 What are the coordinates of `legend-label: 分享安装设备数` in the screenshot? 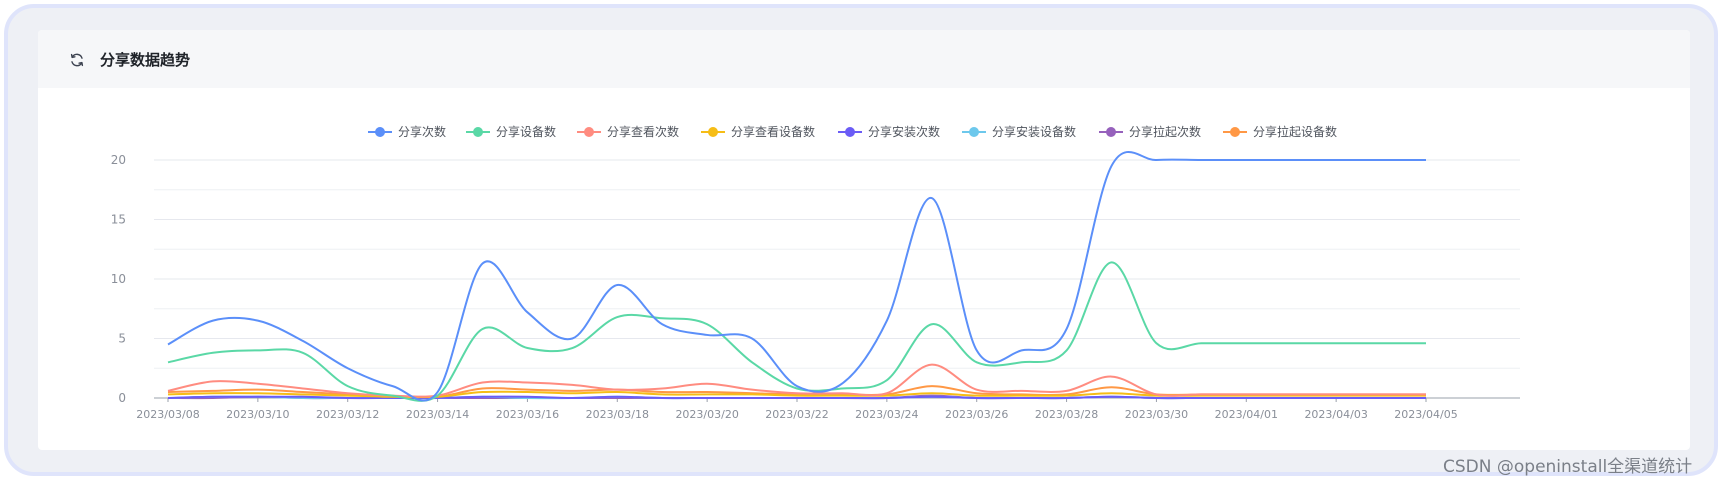 It's located at (1034, 131).